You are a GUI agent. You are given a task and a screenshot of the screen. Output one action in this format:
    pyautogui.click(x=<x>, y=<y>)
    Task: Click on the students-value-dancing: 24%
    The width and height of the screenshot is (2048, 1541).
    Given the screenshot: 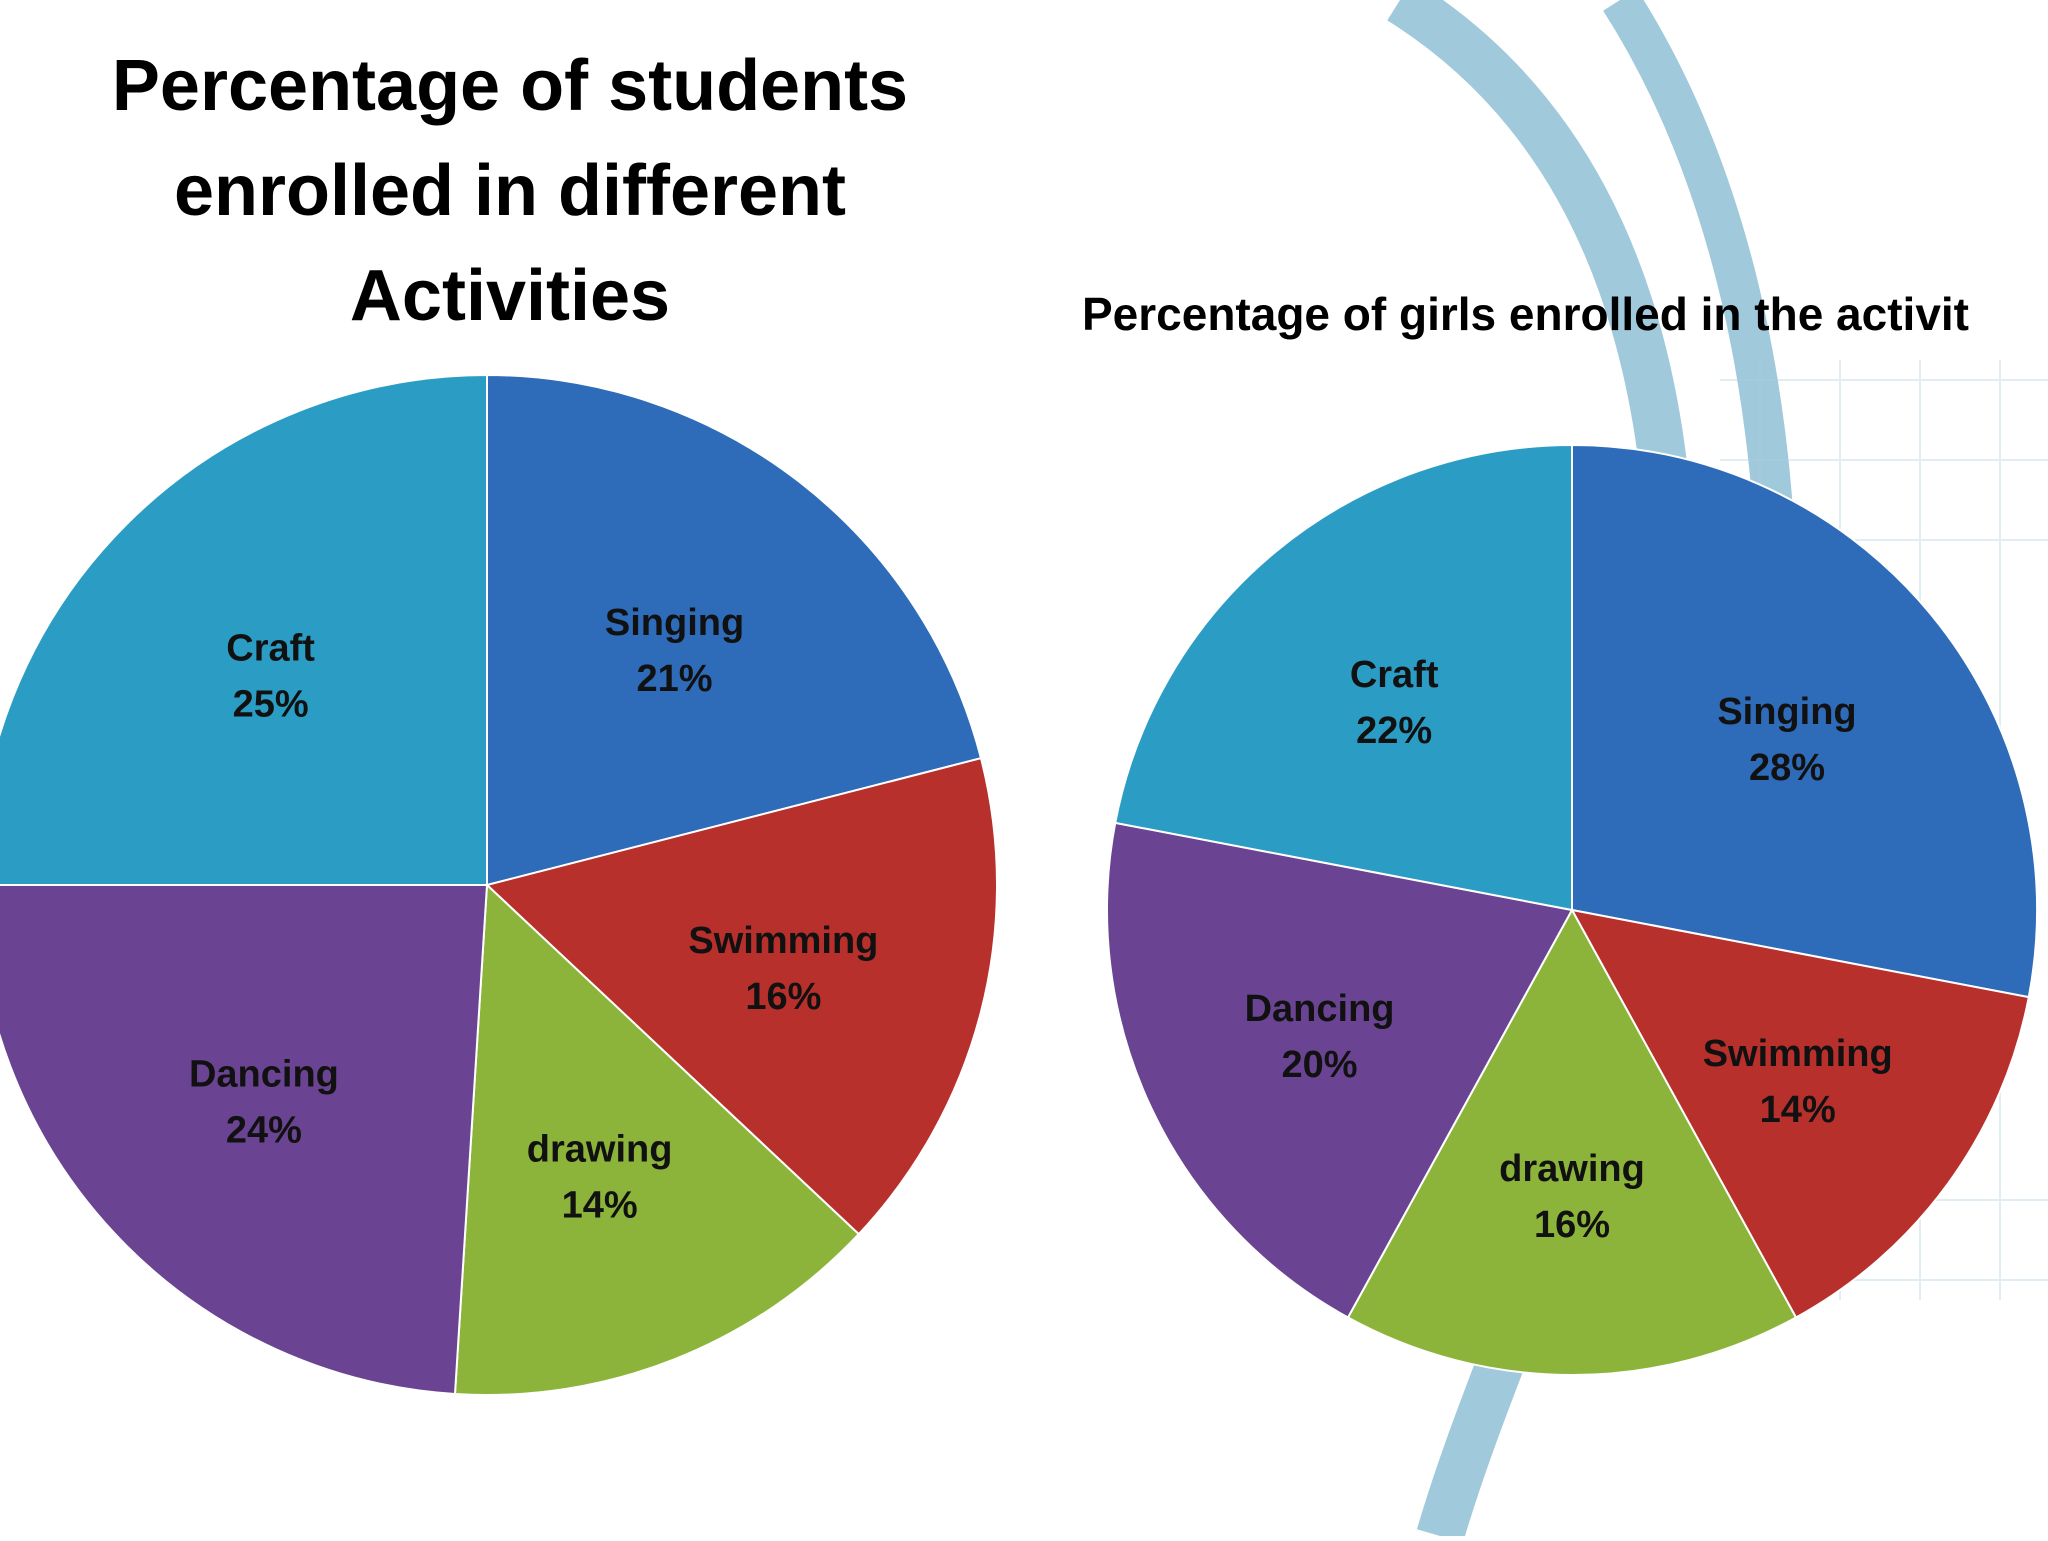 What is the action you would take?
    pyautogui.click(x=264, y=1130)
    